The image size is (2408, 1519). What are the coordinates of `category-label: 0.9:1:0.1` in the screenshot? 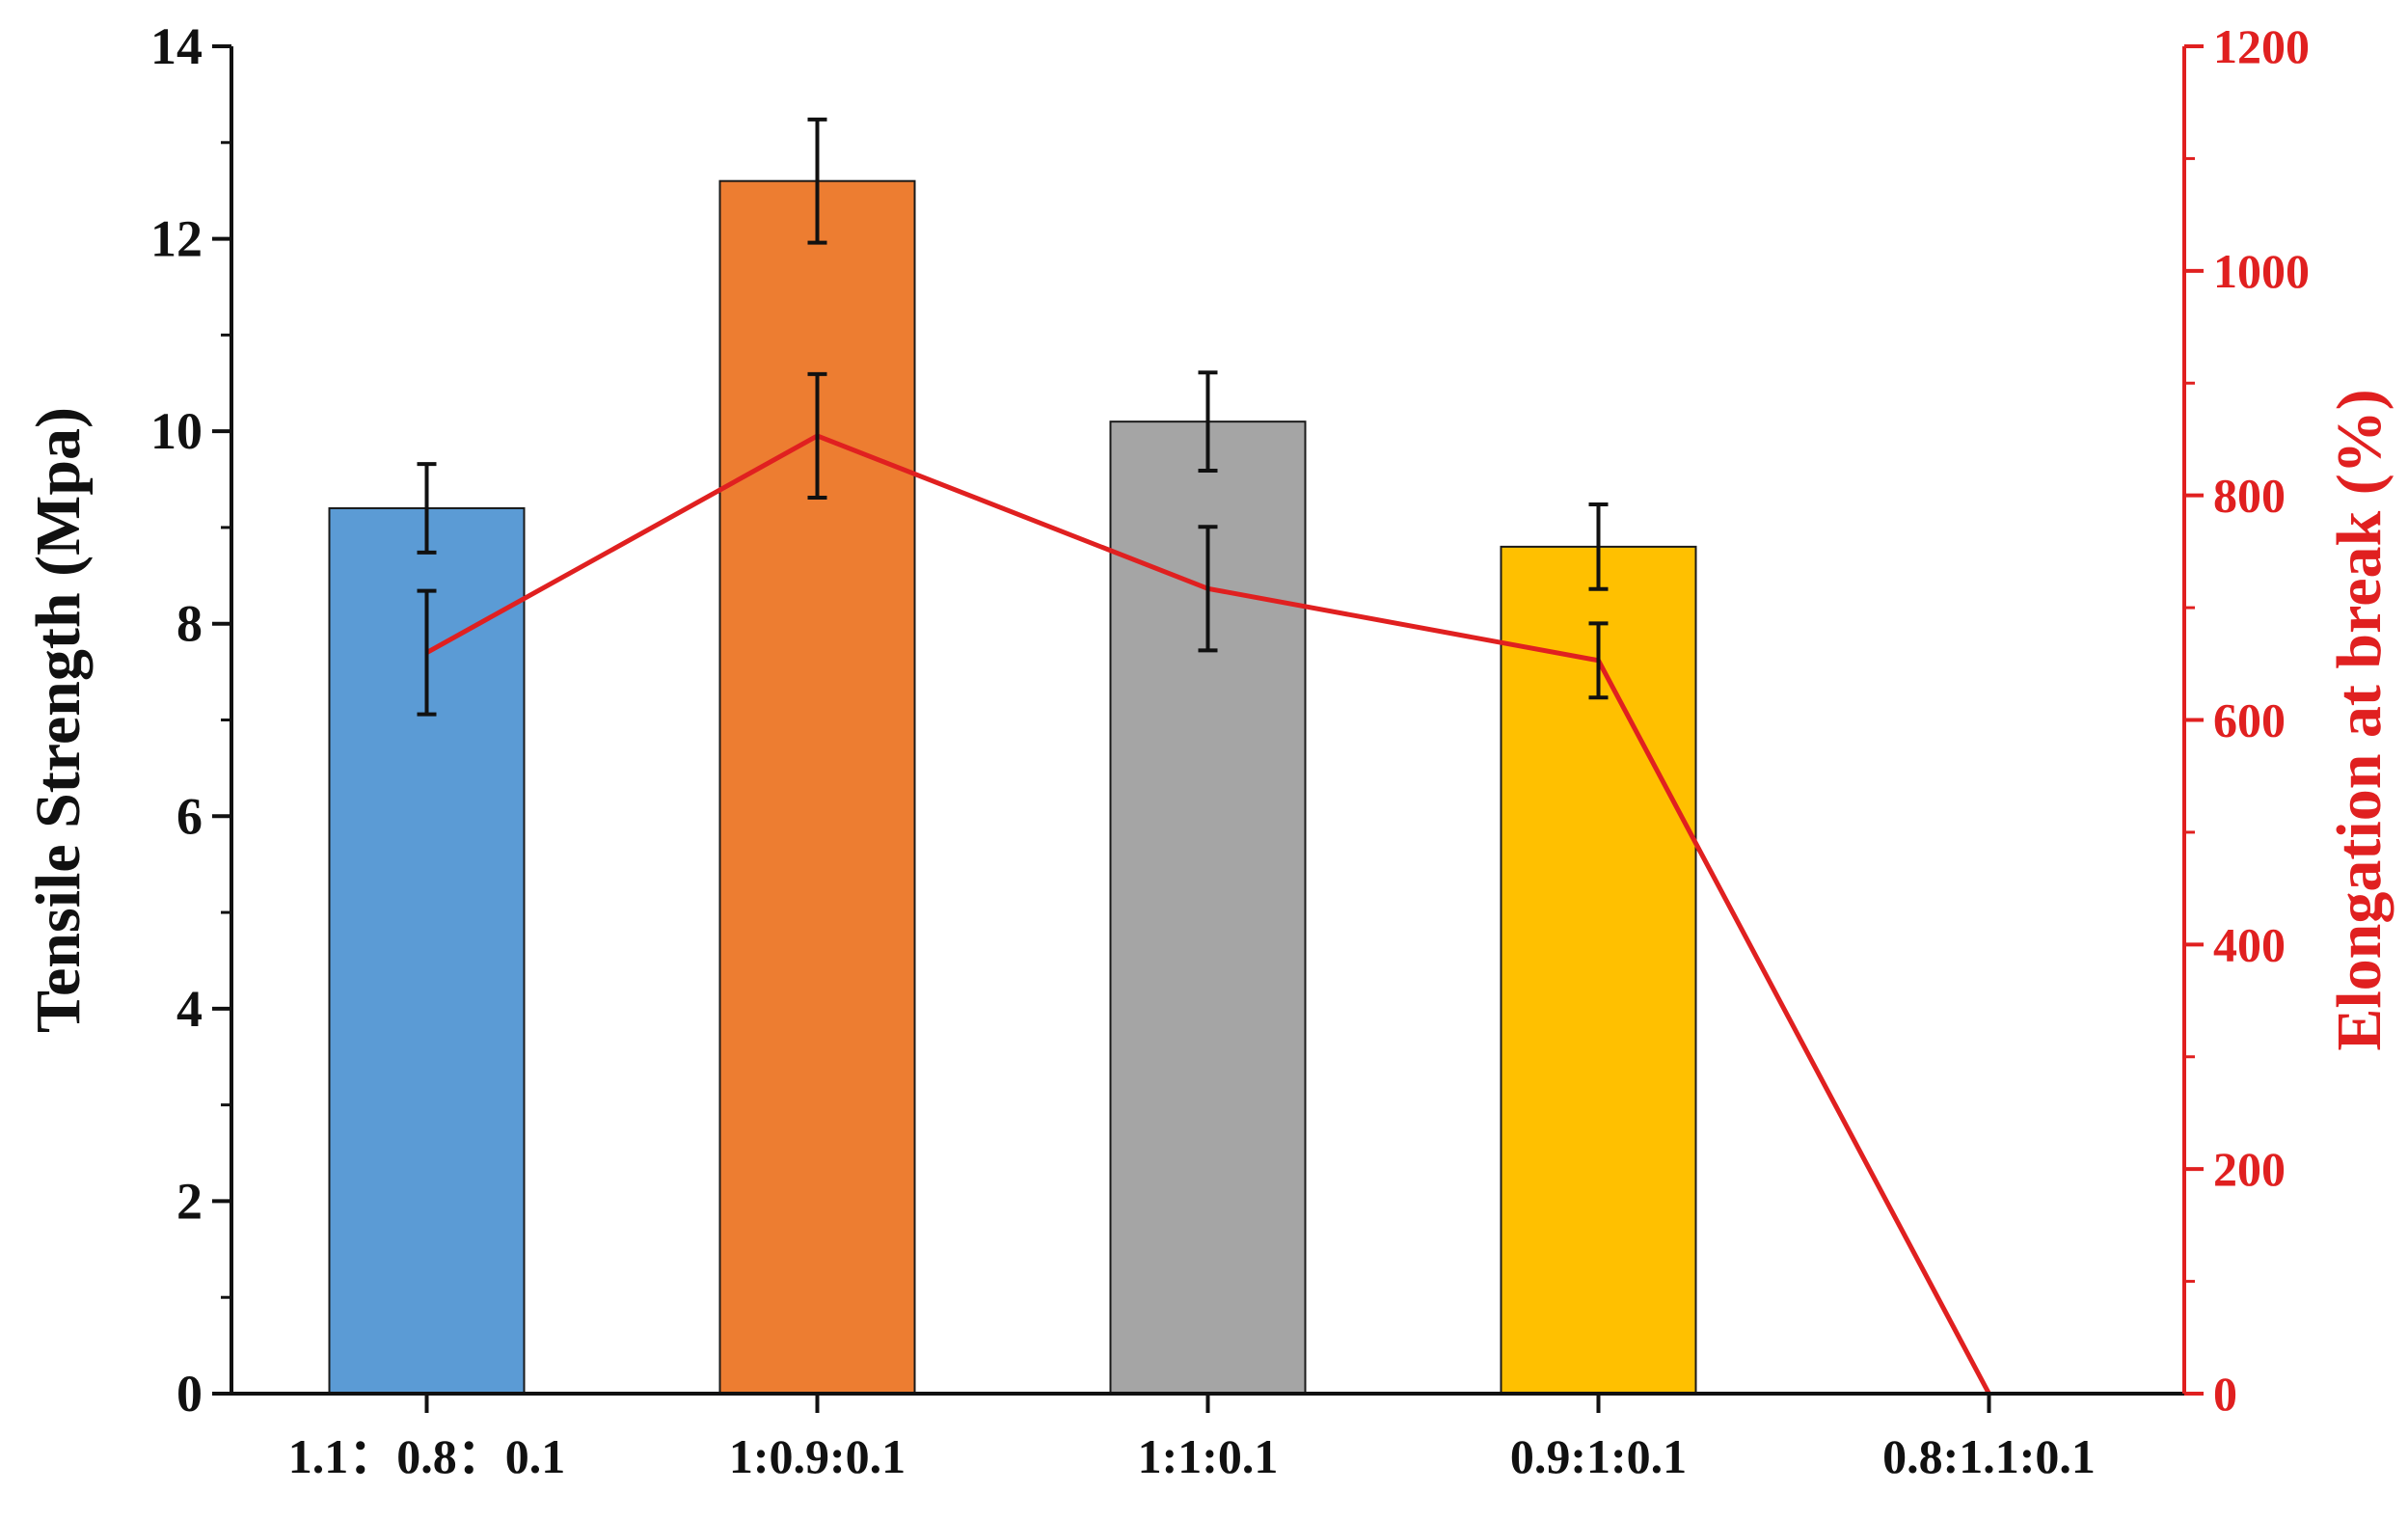 It's located at (1599, 1456).